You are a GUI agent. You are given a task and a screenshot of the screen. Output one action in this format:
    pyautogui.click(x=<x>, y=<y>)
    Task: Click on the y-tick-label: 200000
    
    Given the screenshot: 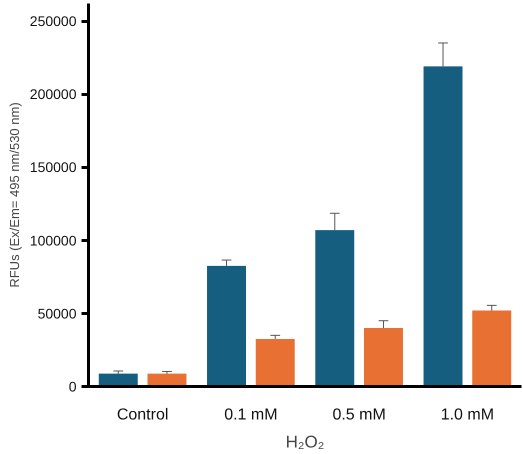 What is the action you would take?
    pyautogui.click(x=53, y=94)
    